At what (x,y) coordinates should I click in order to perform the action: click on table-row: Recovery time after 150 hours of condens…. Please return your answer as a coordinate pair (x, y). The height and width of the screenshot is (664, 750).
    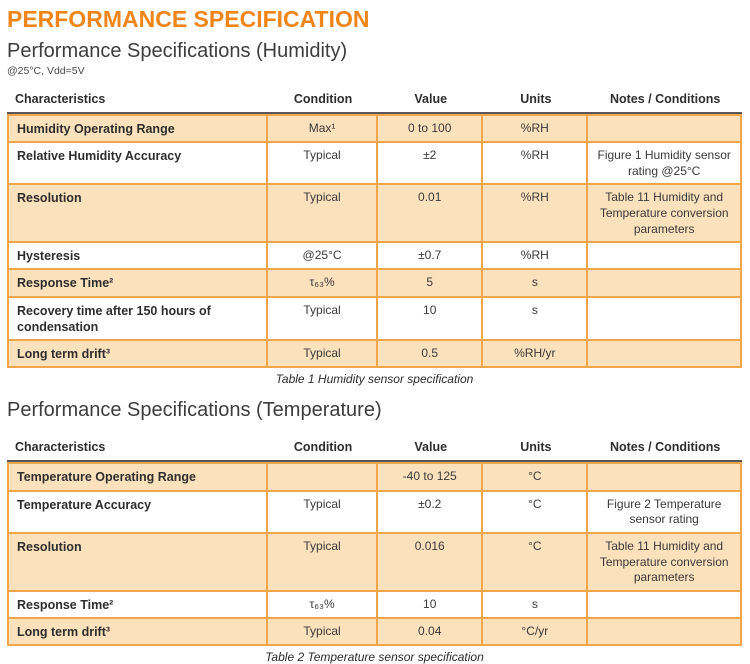
    Looking at the image, I should click on (374, 319).